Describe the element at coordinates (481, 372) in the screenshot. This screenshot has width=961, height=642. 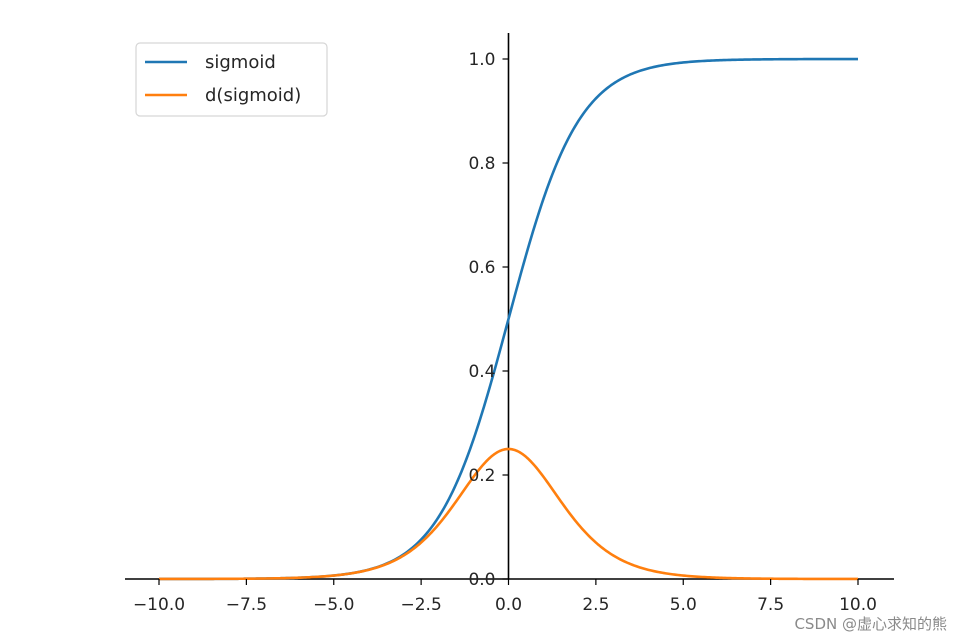
I see `y-tick-label: 0.4` at that location.